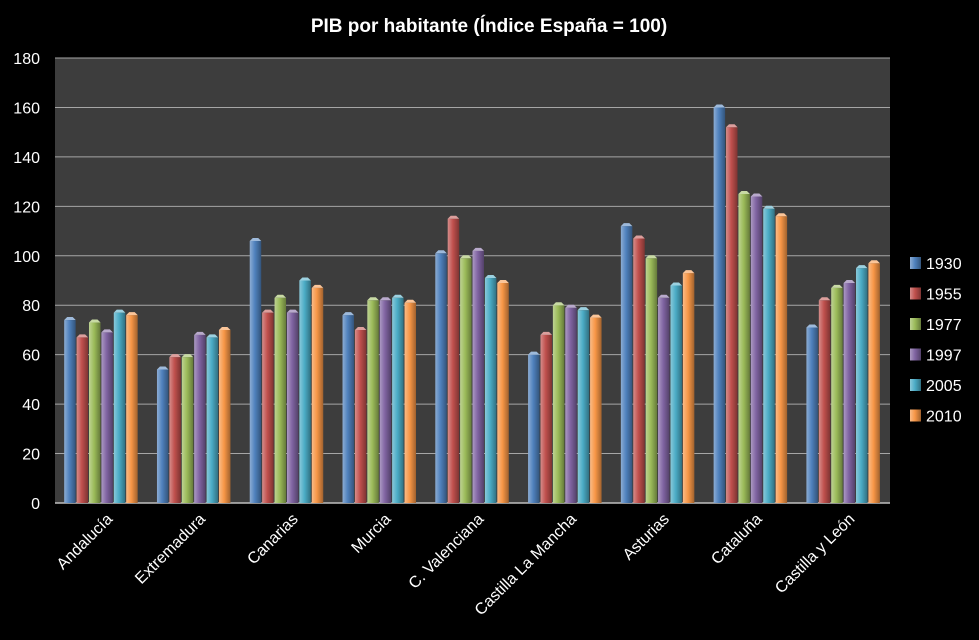 The image size is (979, 640). What do you see at coordinates (534, 427) in the screenshot?
I see `bar-castilla-la-mancha-1930` at bounding box center [534, 427].